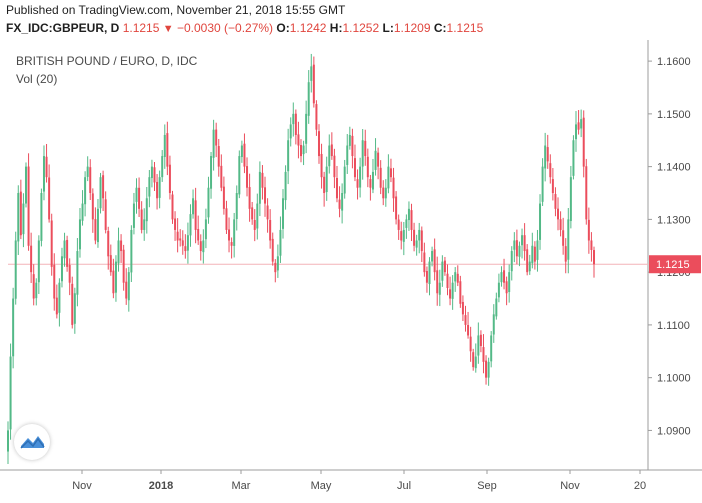  I want to click on high-value: 1.1252, so click(361, 28).